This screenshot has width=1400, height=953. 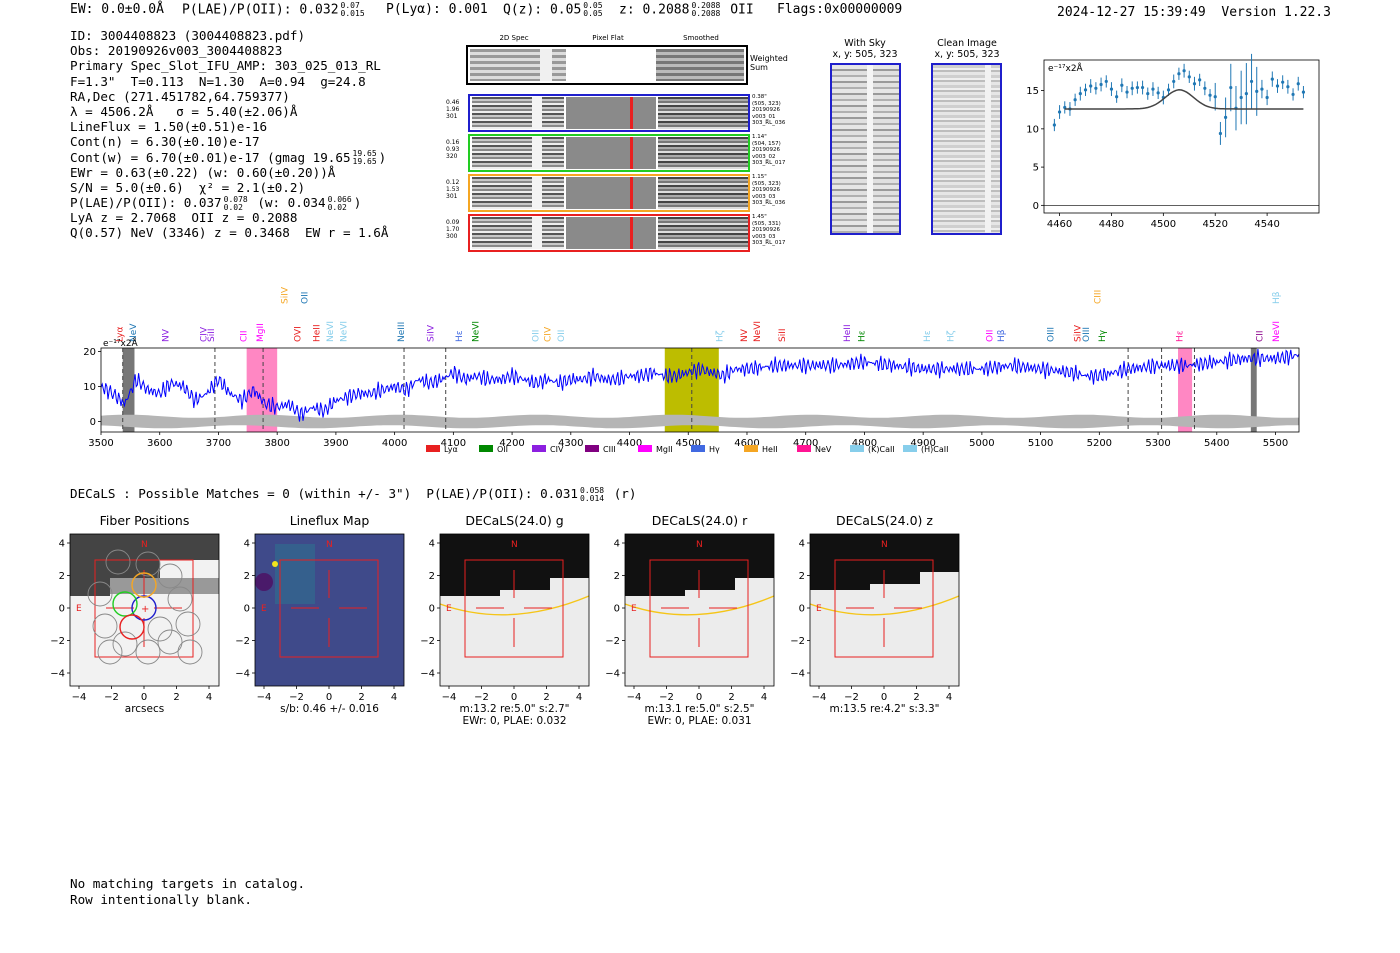 I want to click on col-pixflat: Pixel Flat, so click(x=608, y=38).